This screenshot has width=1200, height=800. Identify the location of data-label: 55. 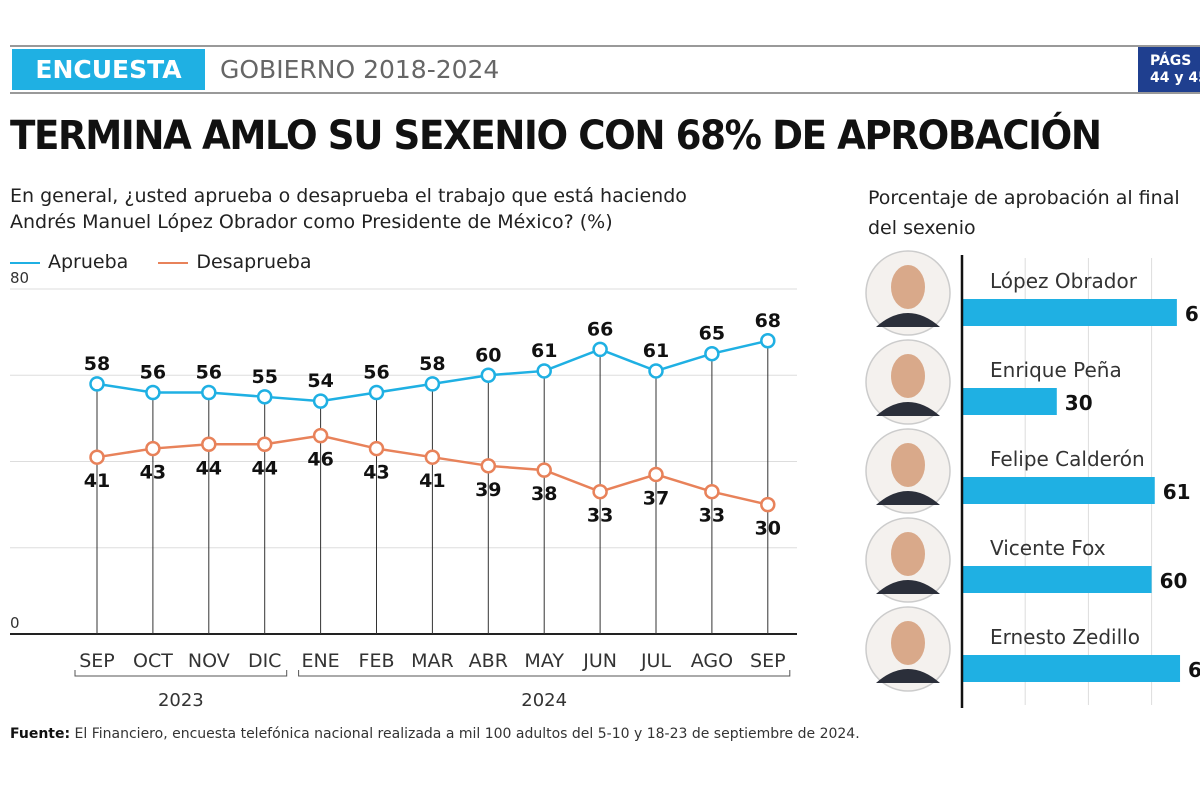
(264, 377).